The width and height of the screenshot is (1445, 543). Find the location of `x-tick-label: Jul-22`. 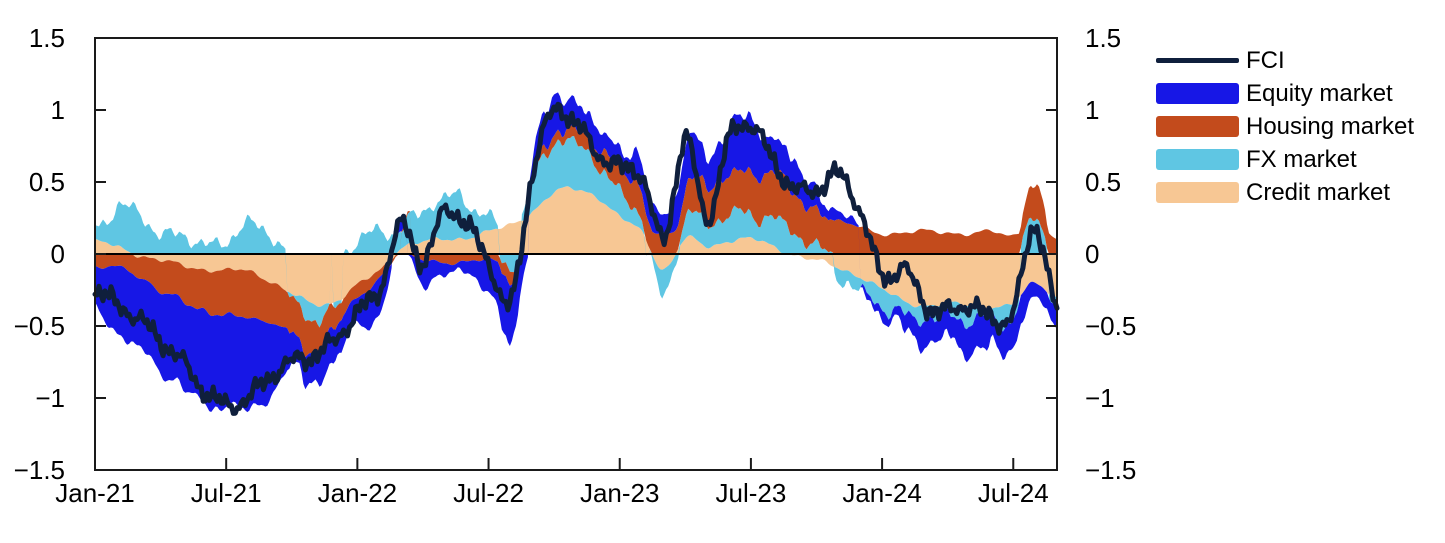

x-tick-label: Jul-22 is located at coordinates (488, 493).